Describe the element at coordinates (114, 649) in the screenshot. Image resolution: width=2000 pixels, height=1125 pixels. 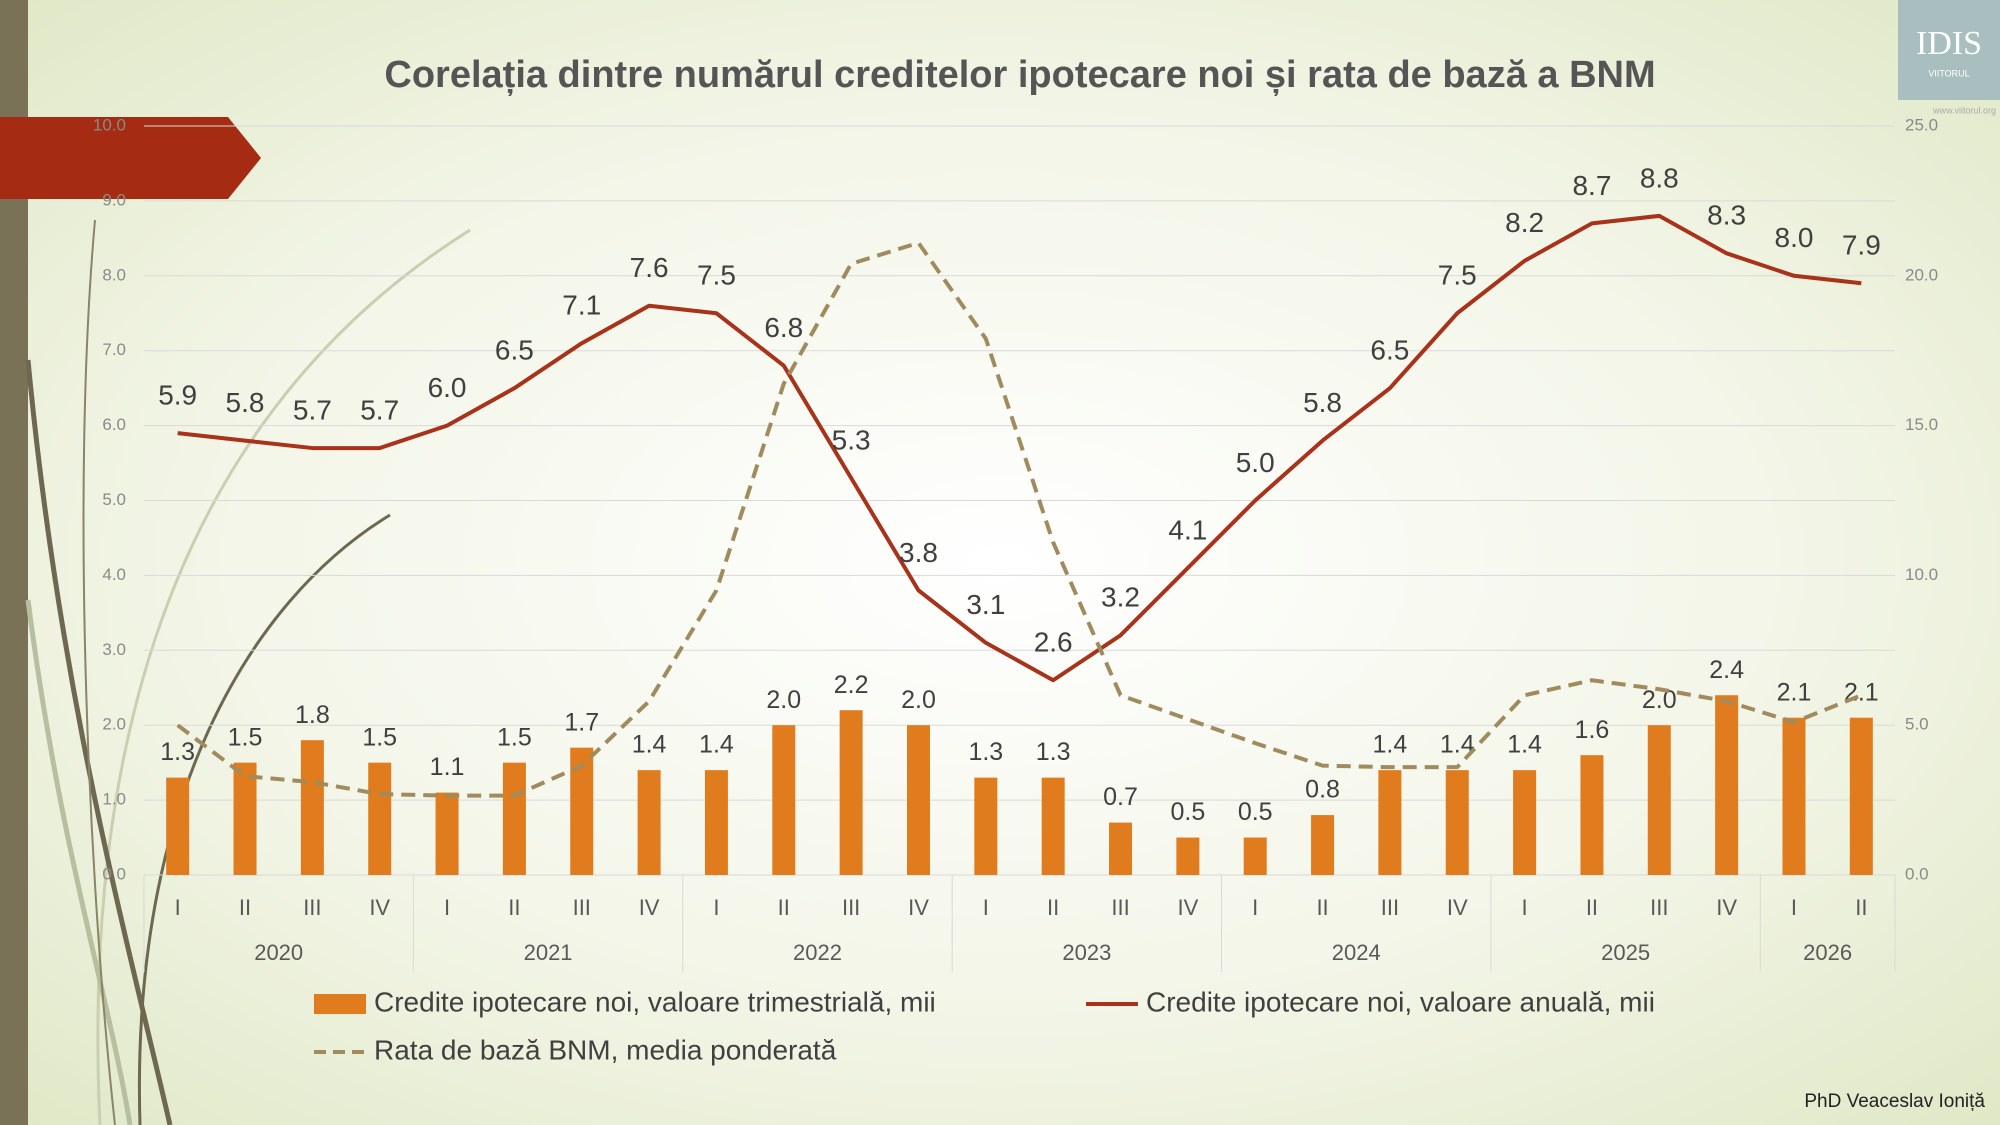
I see `y-tick-label: 3.0` at that location.